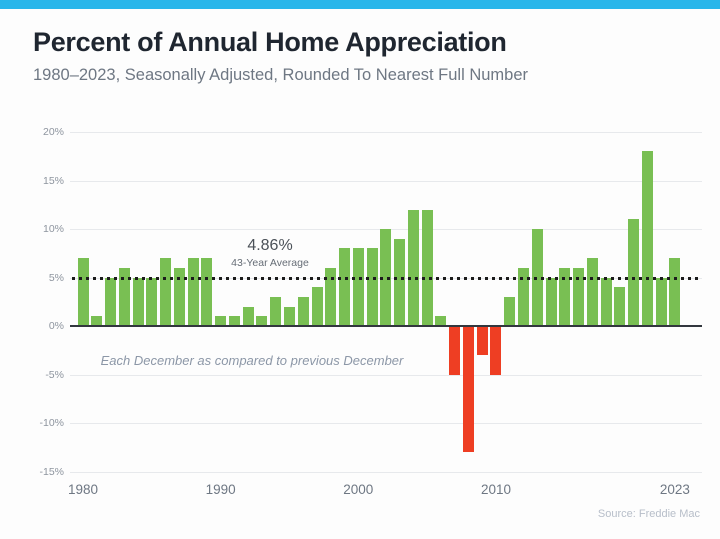 Image resolution: width=720 pixels, height=539 pixels. What do you see at coordinates (51, 471) in the screenshot?
I see `y-axis-tick--15%: -15%` at bounding box center [51, 471].